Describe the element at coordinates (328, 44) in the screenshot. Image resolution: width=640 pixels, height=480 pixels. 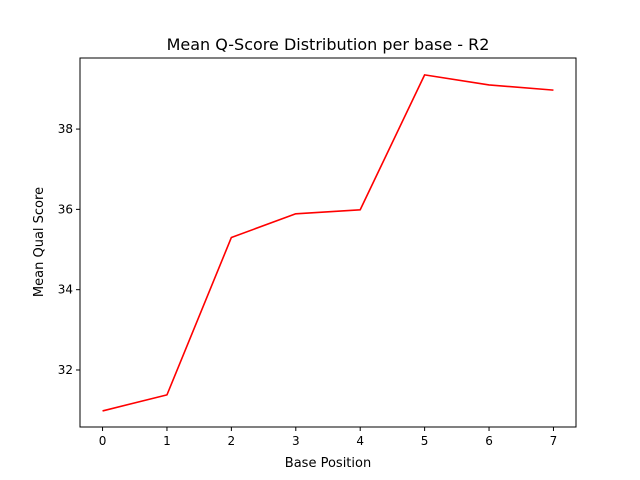
I see `chart-title: Mean Q-Score Distribution per base - R2` at that location.